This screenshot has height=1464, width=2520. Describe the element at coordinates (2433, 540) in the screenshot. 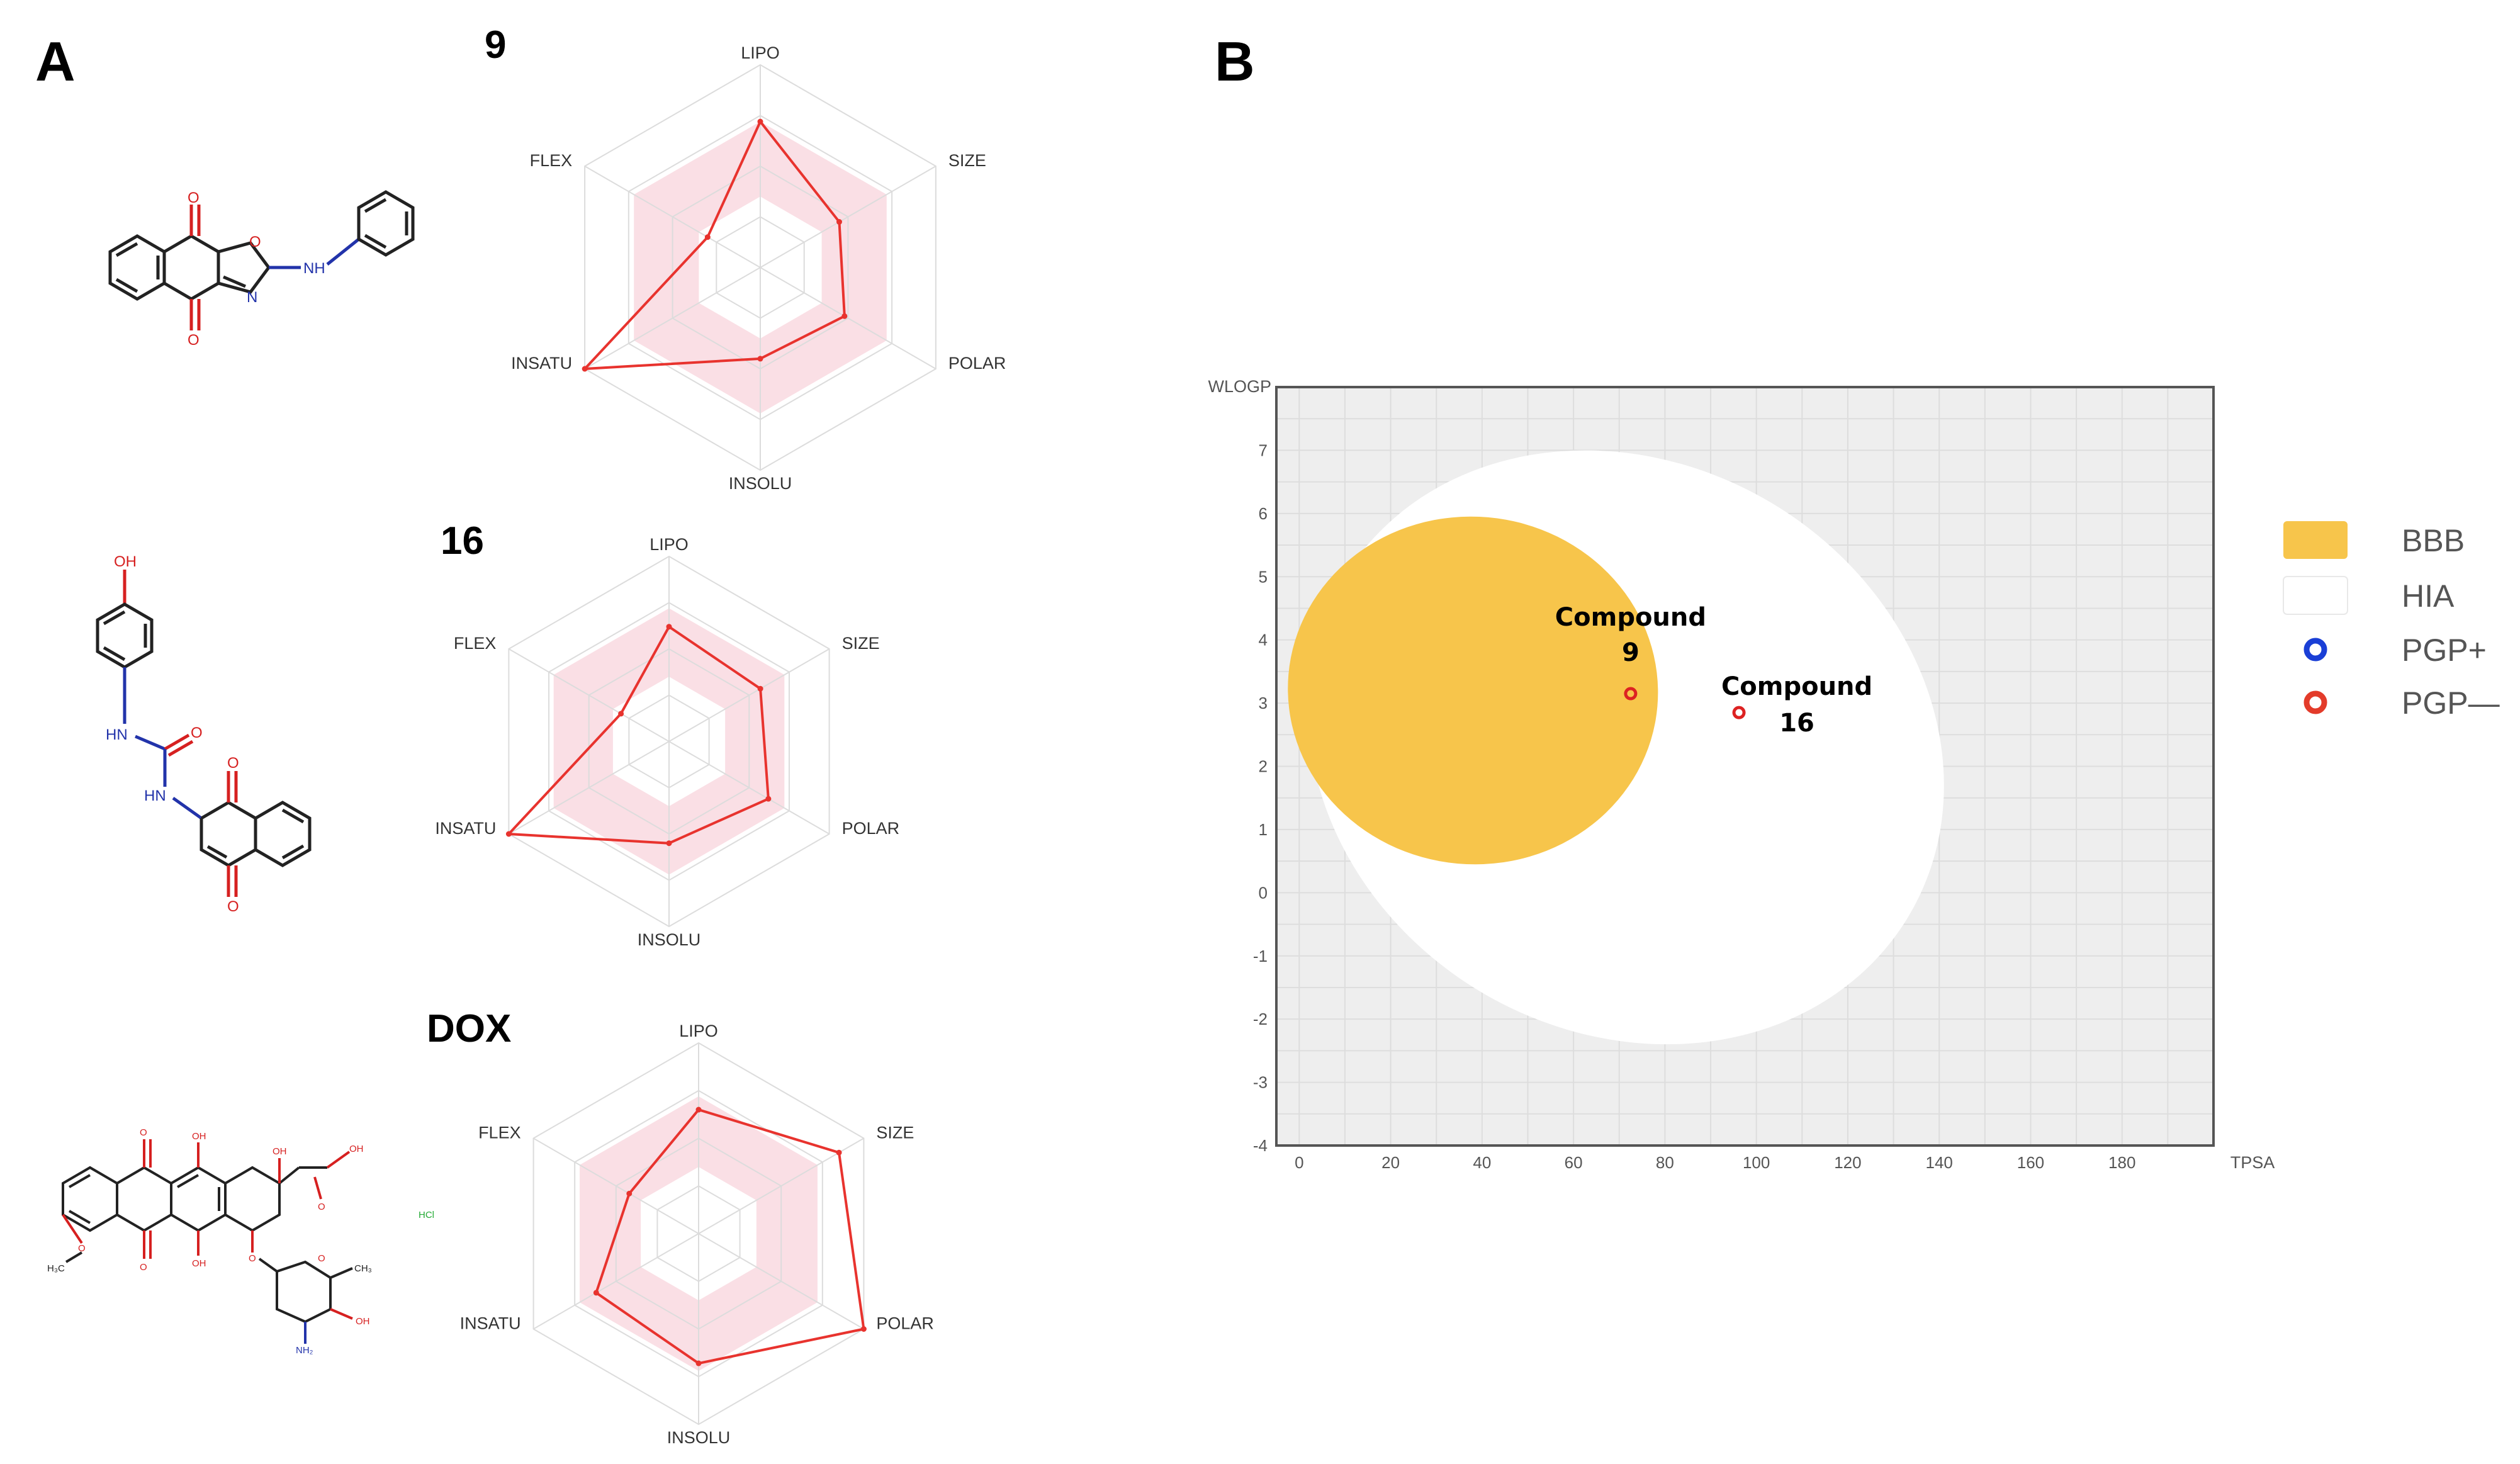

I see `legend-label: BBB` at that location.